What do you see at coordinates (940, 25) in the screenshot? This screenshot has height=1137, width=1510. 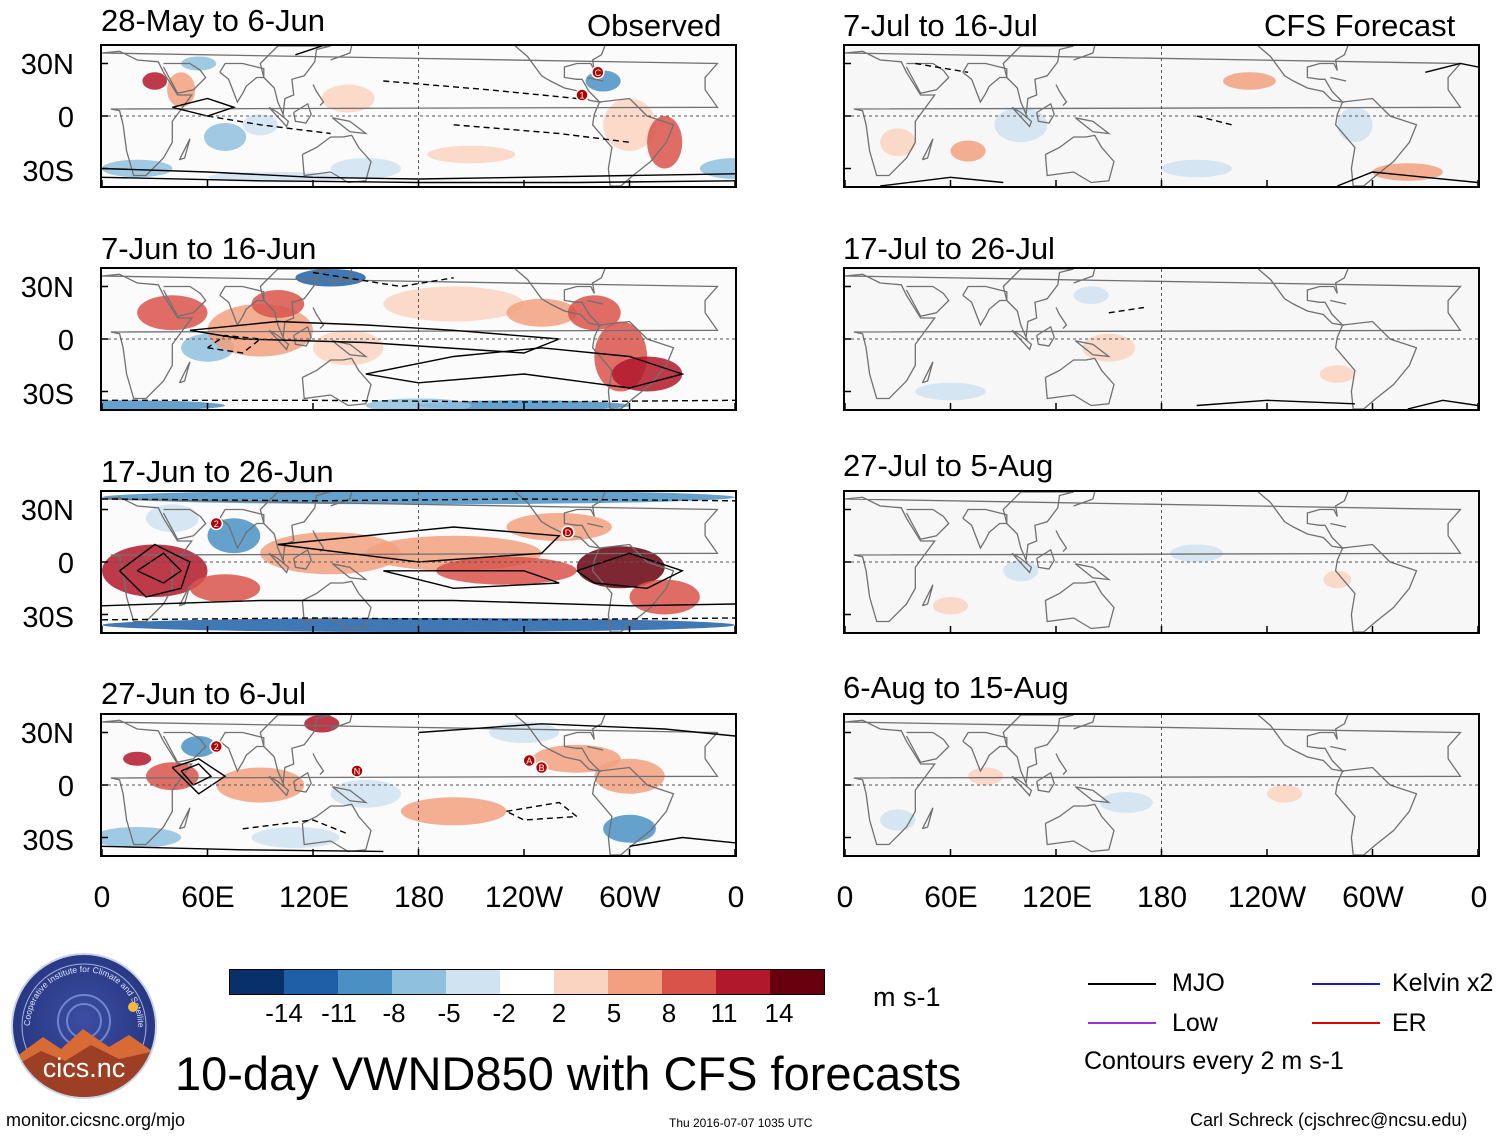 I see `panel-title-fc-0: 7-Jul to 16-Jul` at bounding box center [940, 25].